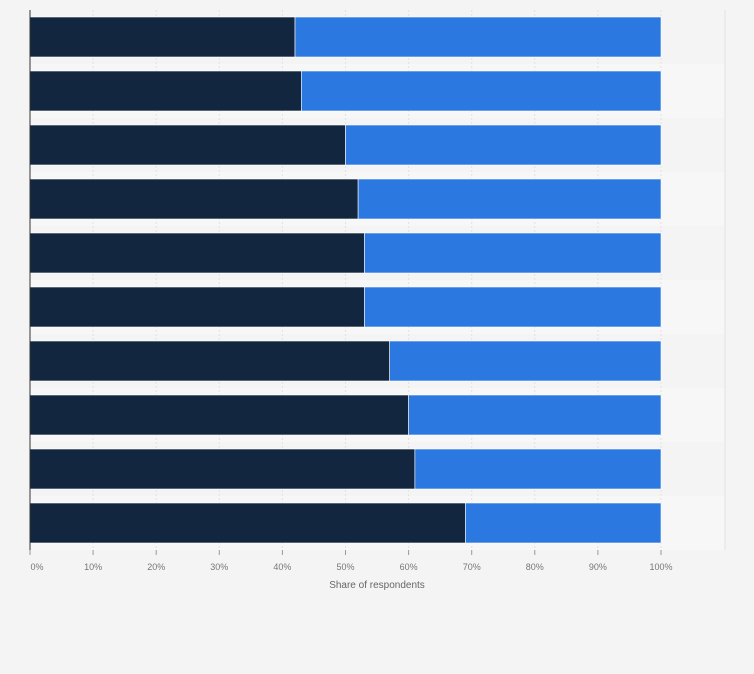 The image size is (754, 674). I want to click on x-tick-label: 60%, so click(409, 567).